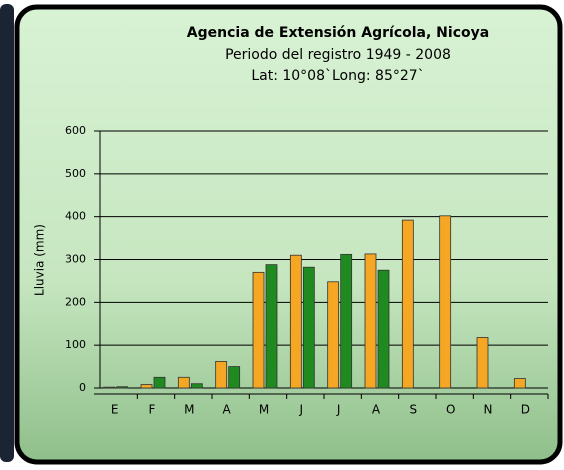  I want to click on y-tick-label: 500, so click(75, 173).